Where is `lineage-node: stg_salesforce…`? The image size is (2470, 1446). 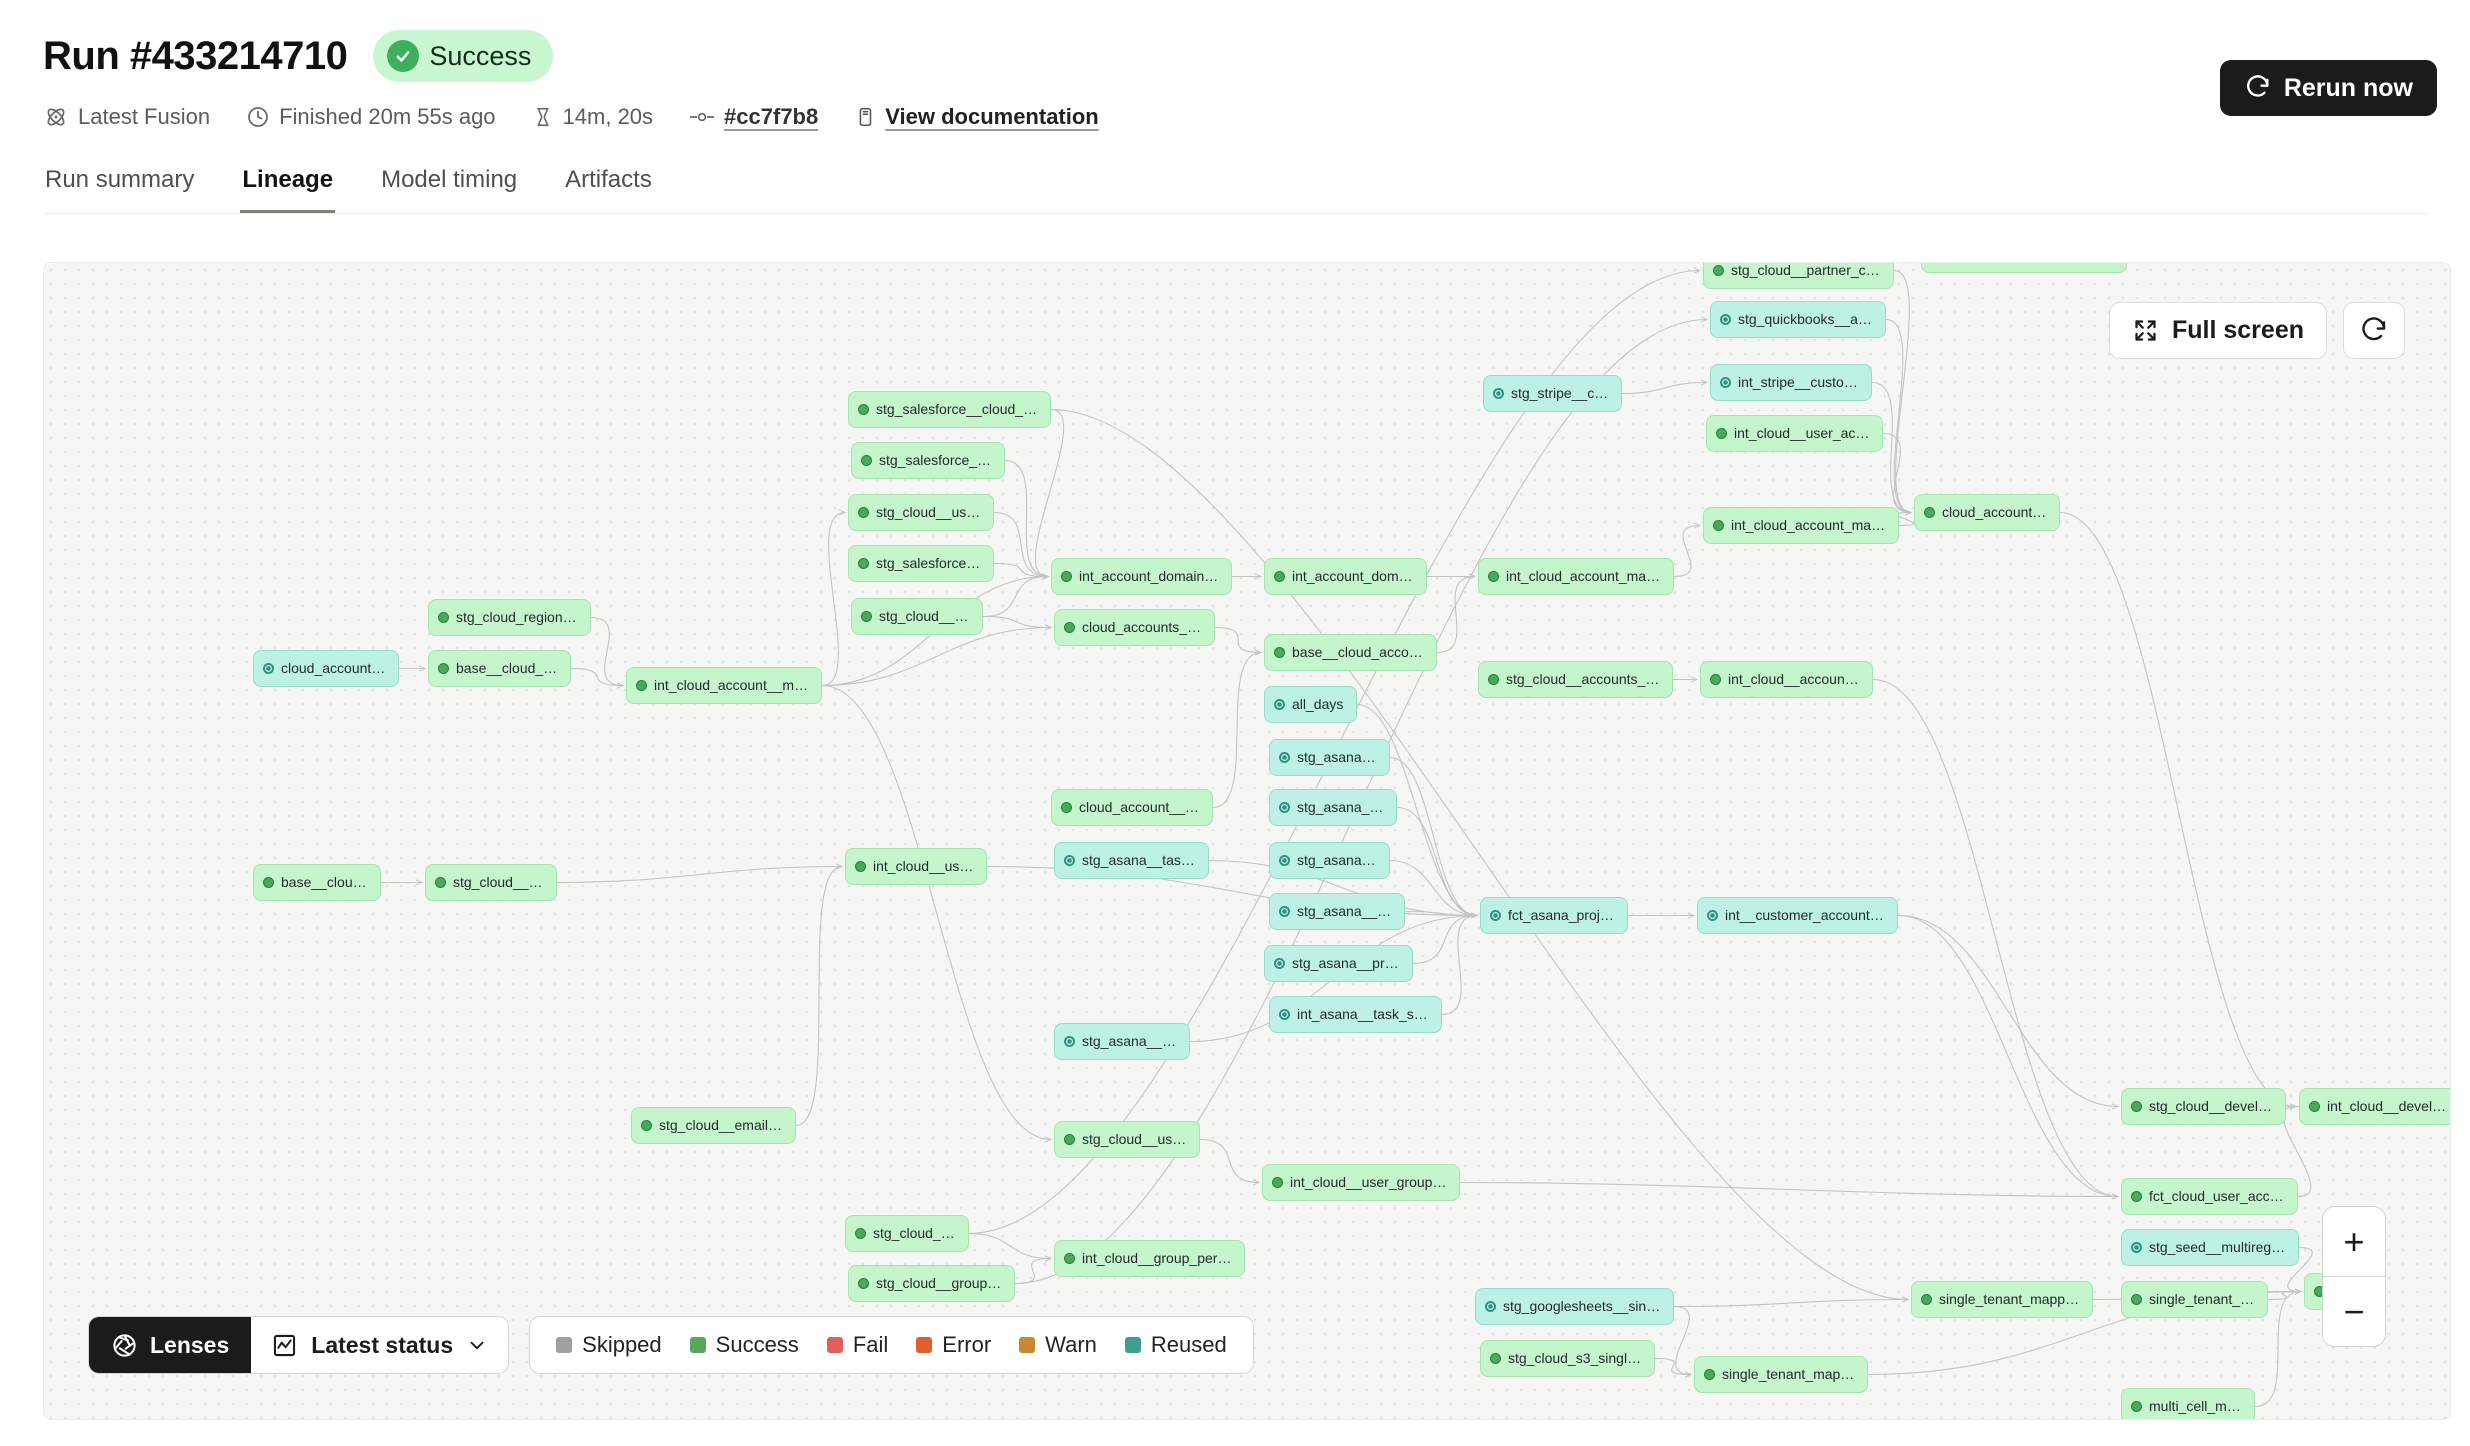 lineage-node: stg_salesforce… is located at coordinates (921, 563).